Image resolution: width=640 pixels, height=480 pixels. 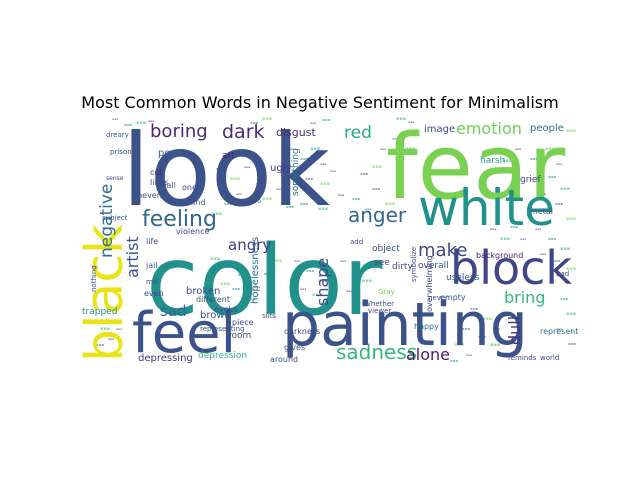 I want to click on word-dull: dull, so click(x=514, y=330).